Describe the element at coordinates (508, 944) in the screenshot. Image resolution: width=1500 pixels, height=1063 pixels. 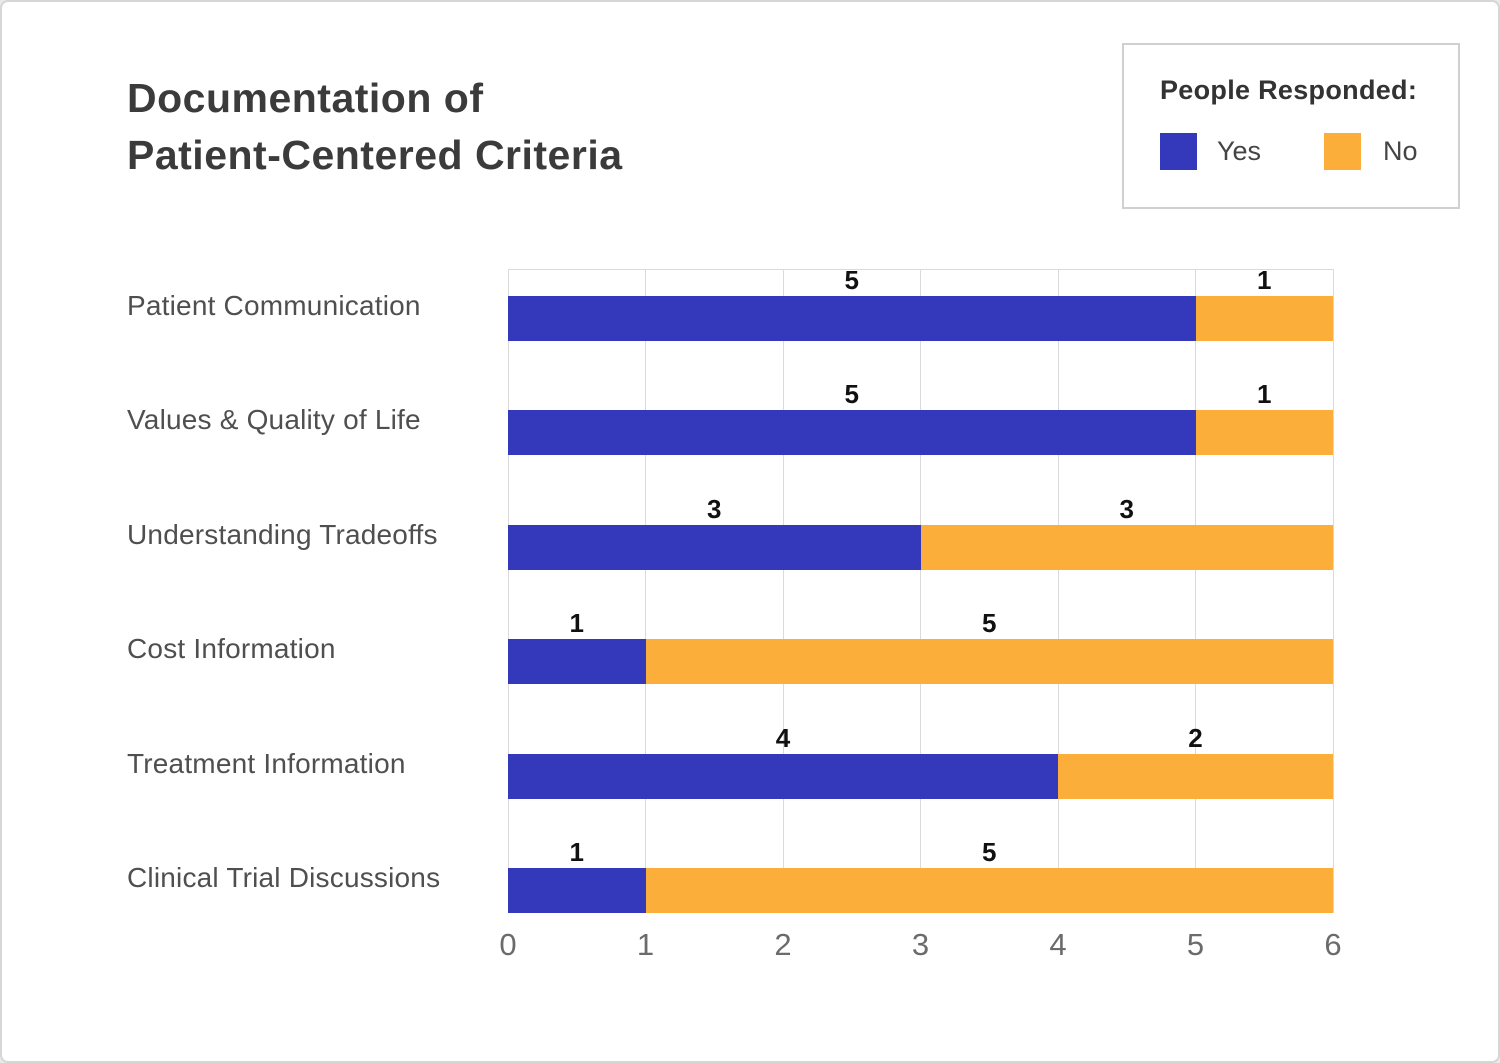
I see `x-axis-tick-label: 0` at that location.